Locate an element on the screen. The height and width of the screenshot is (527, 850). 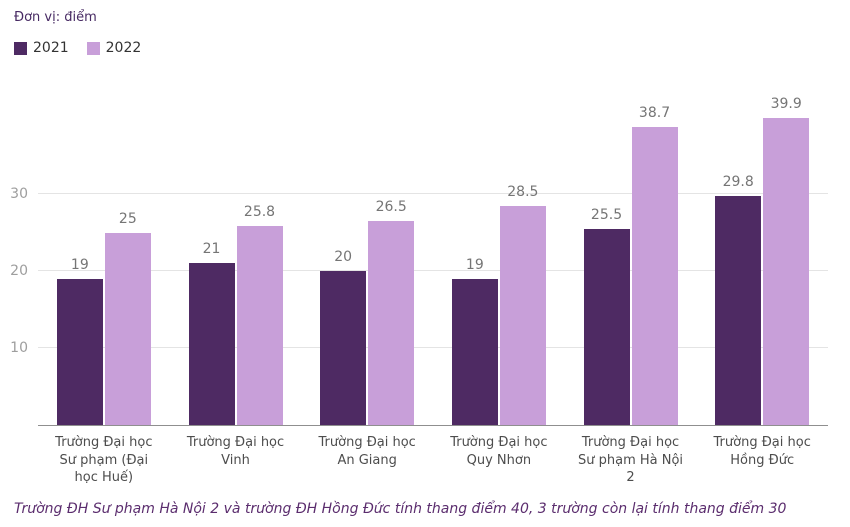
x-axis-label: Trường Đại học Sư phạm Hà Nội 2 is located at coordinates (631, 460).